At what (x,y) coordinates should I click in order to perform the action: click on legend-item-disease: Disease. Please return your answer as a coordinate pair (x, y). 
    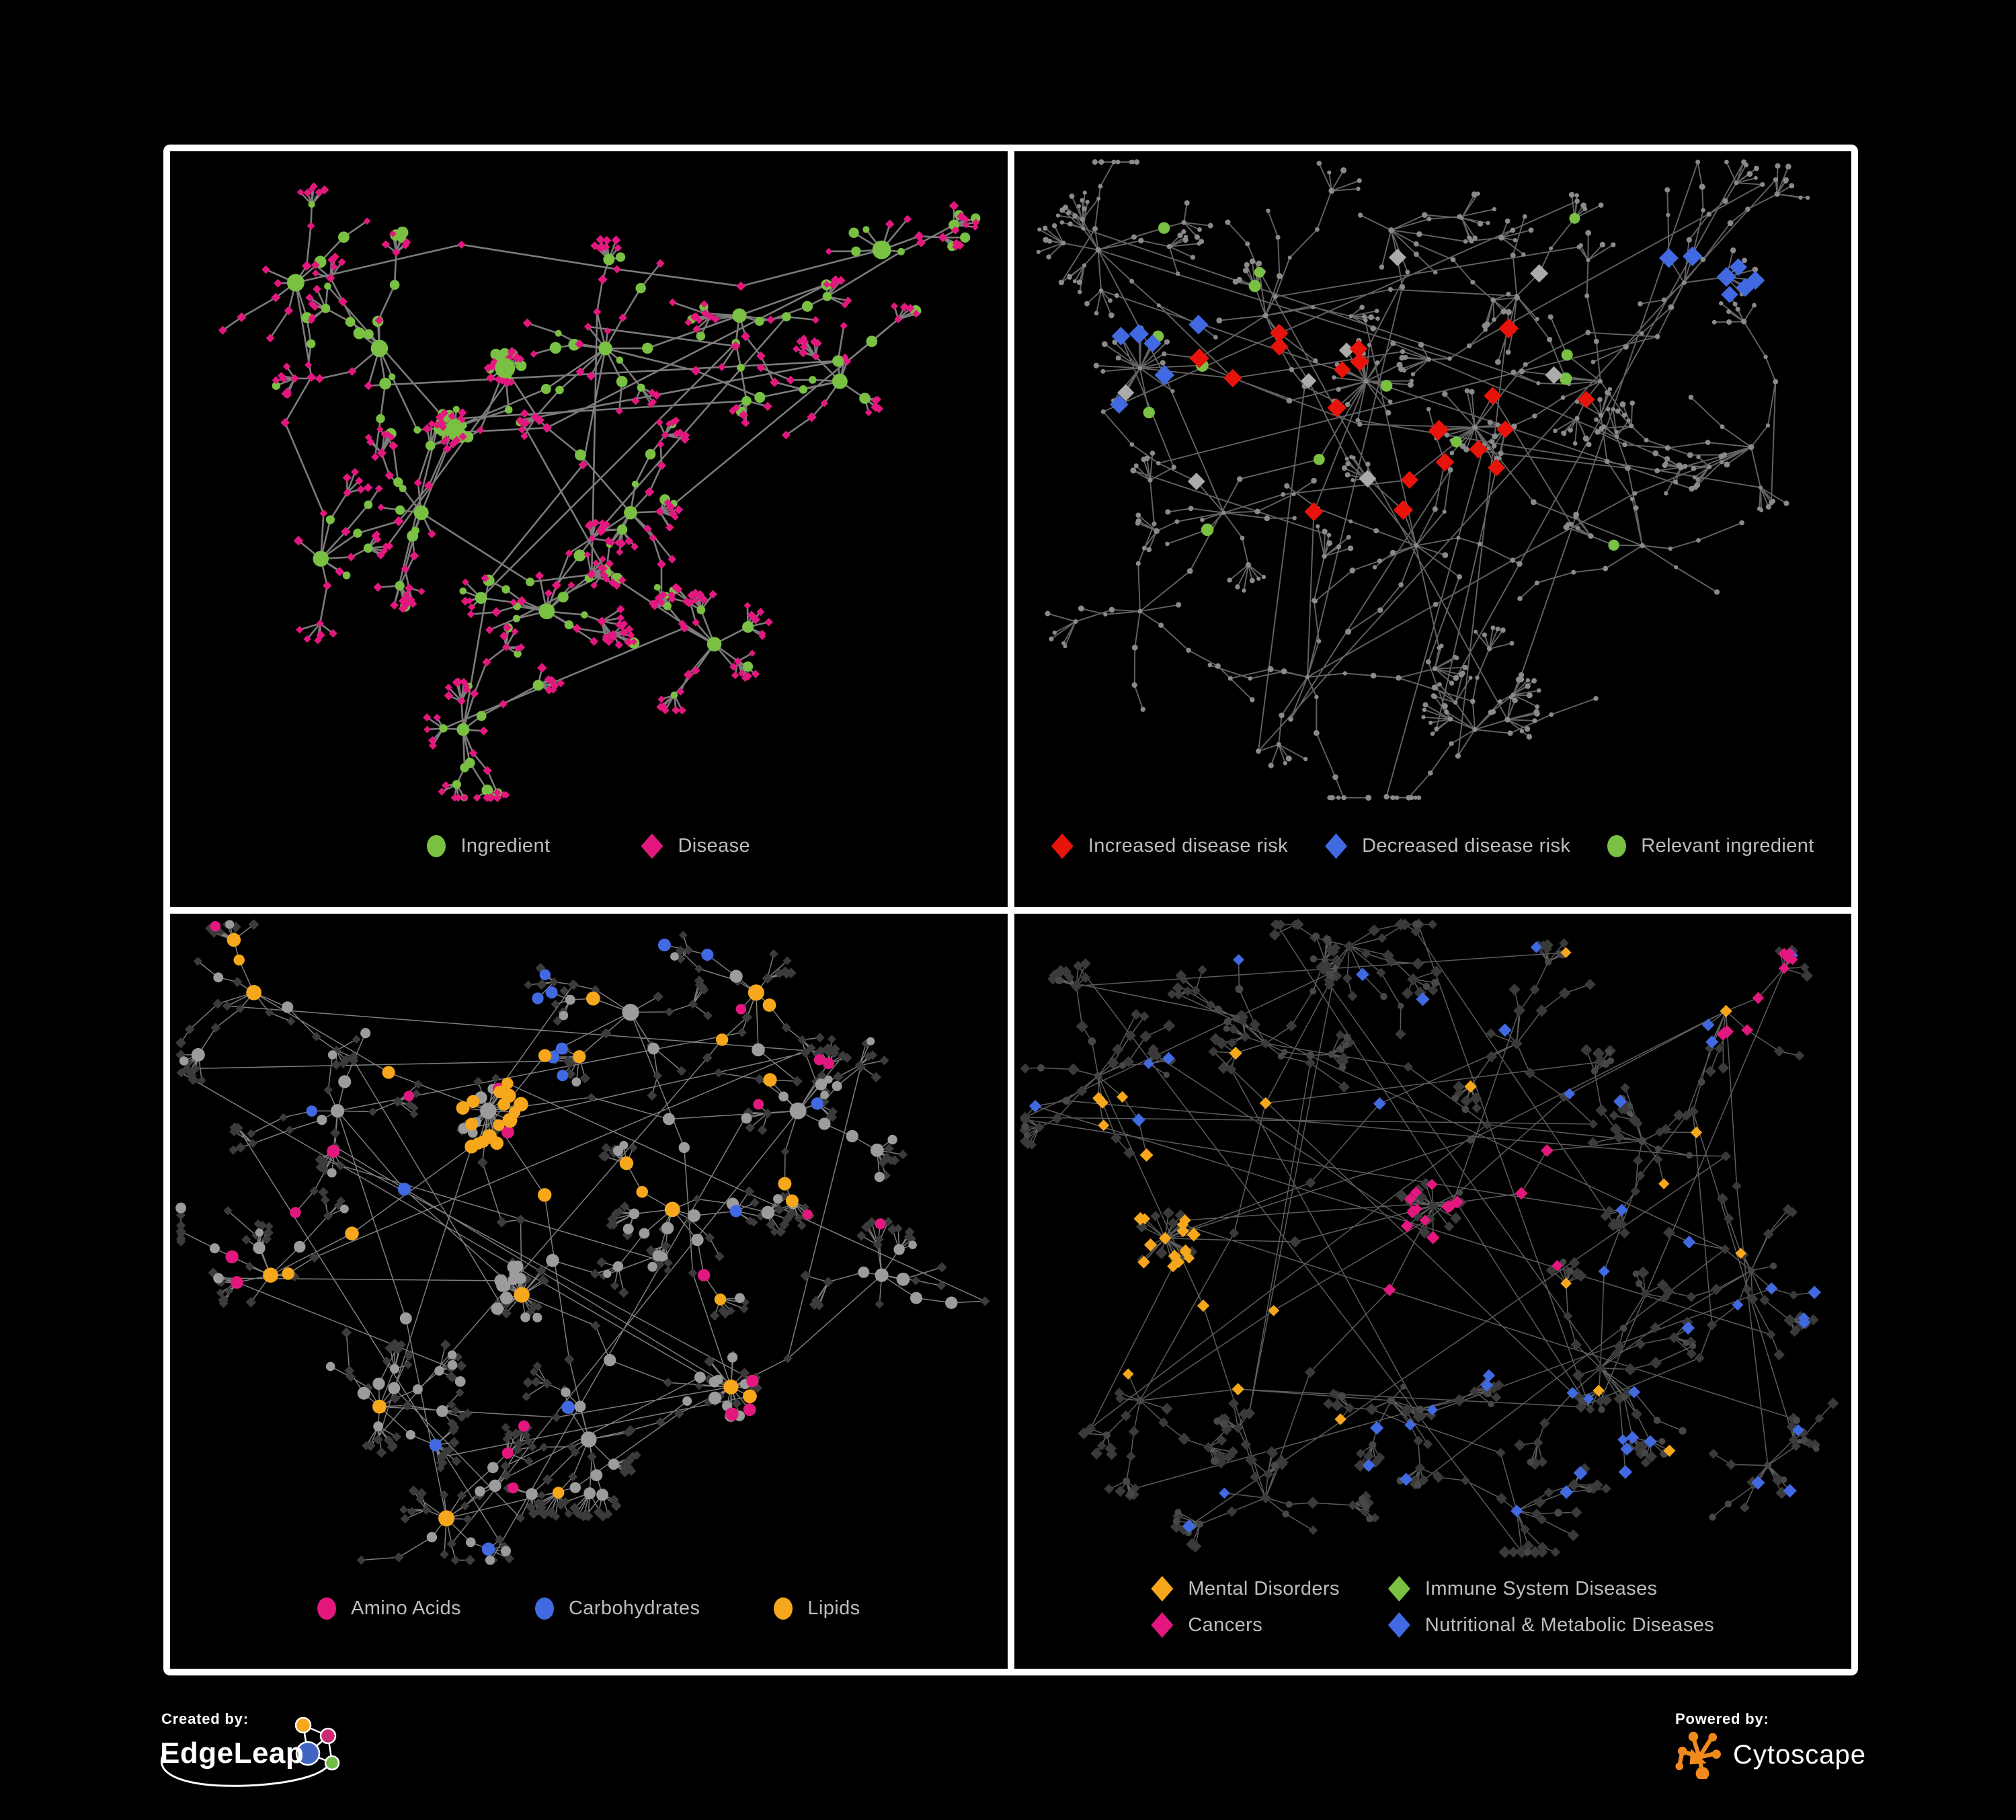
    Looking at the image, I should click on (696, 846).